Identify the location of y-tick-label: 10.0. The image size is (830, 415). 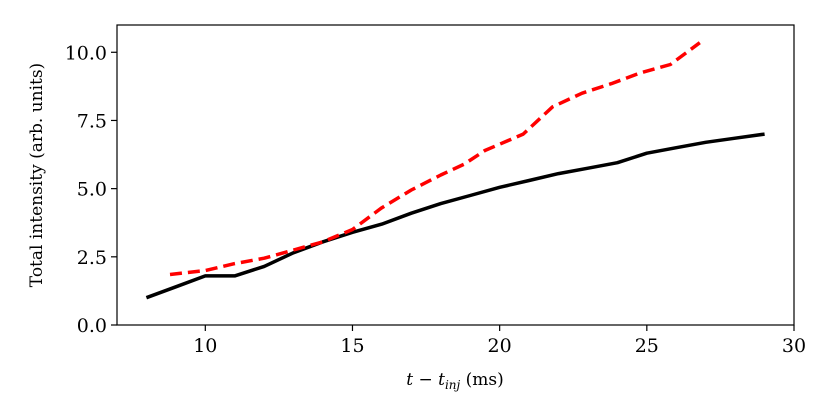
(86, 53).